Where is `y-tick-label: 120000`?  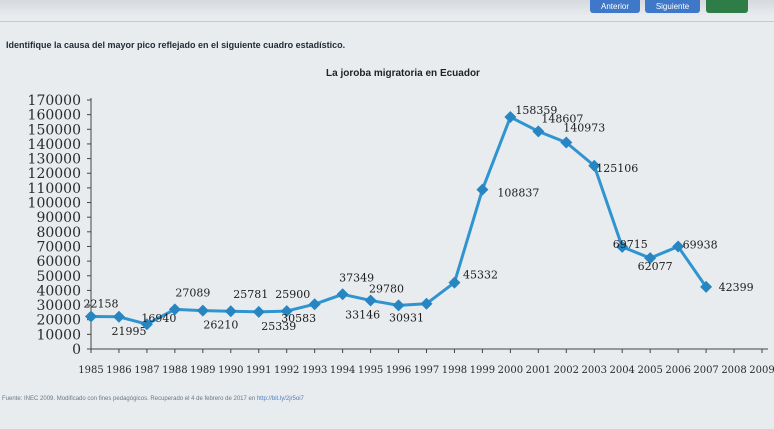 y-tick-label: 120000 is located at coordinates (54, 174).